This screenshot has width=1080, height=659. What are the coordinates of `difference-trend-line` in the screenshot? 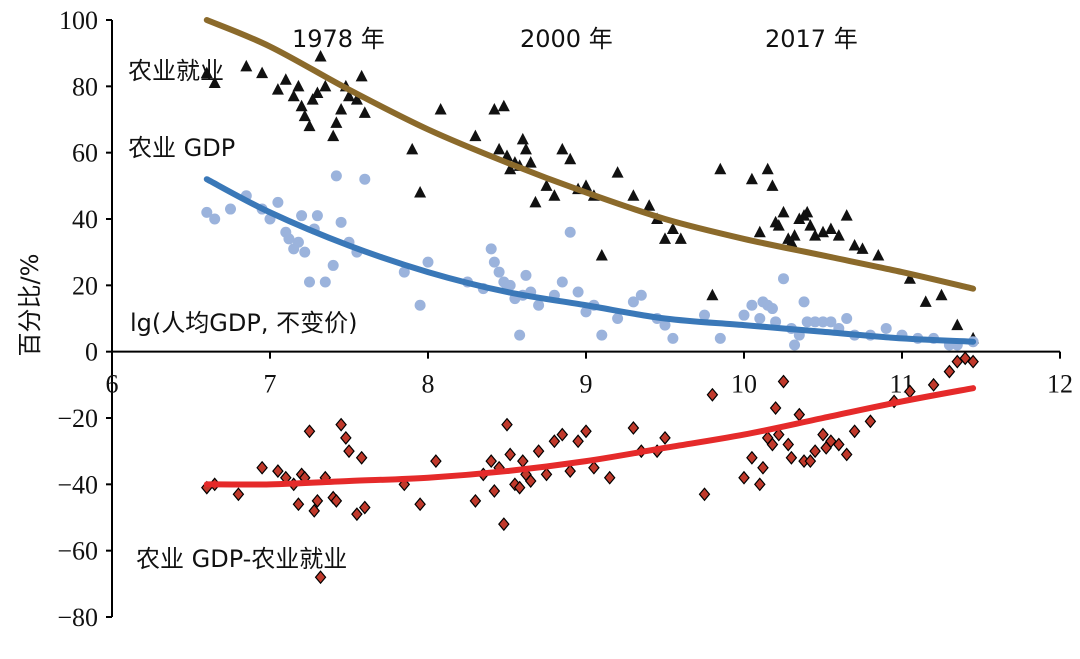 It's located at (590, 436).